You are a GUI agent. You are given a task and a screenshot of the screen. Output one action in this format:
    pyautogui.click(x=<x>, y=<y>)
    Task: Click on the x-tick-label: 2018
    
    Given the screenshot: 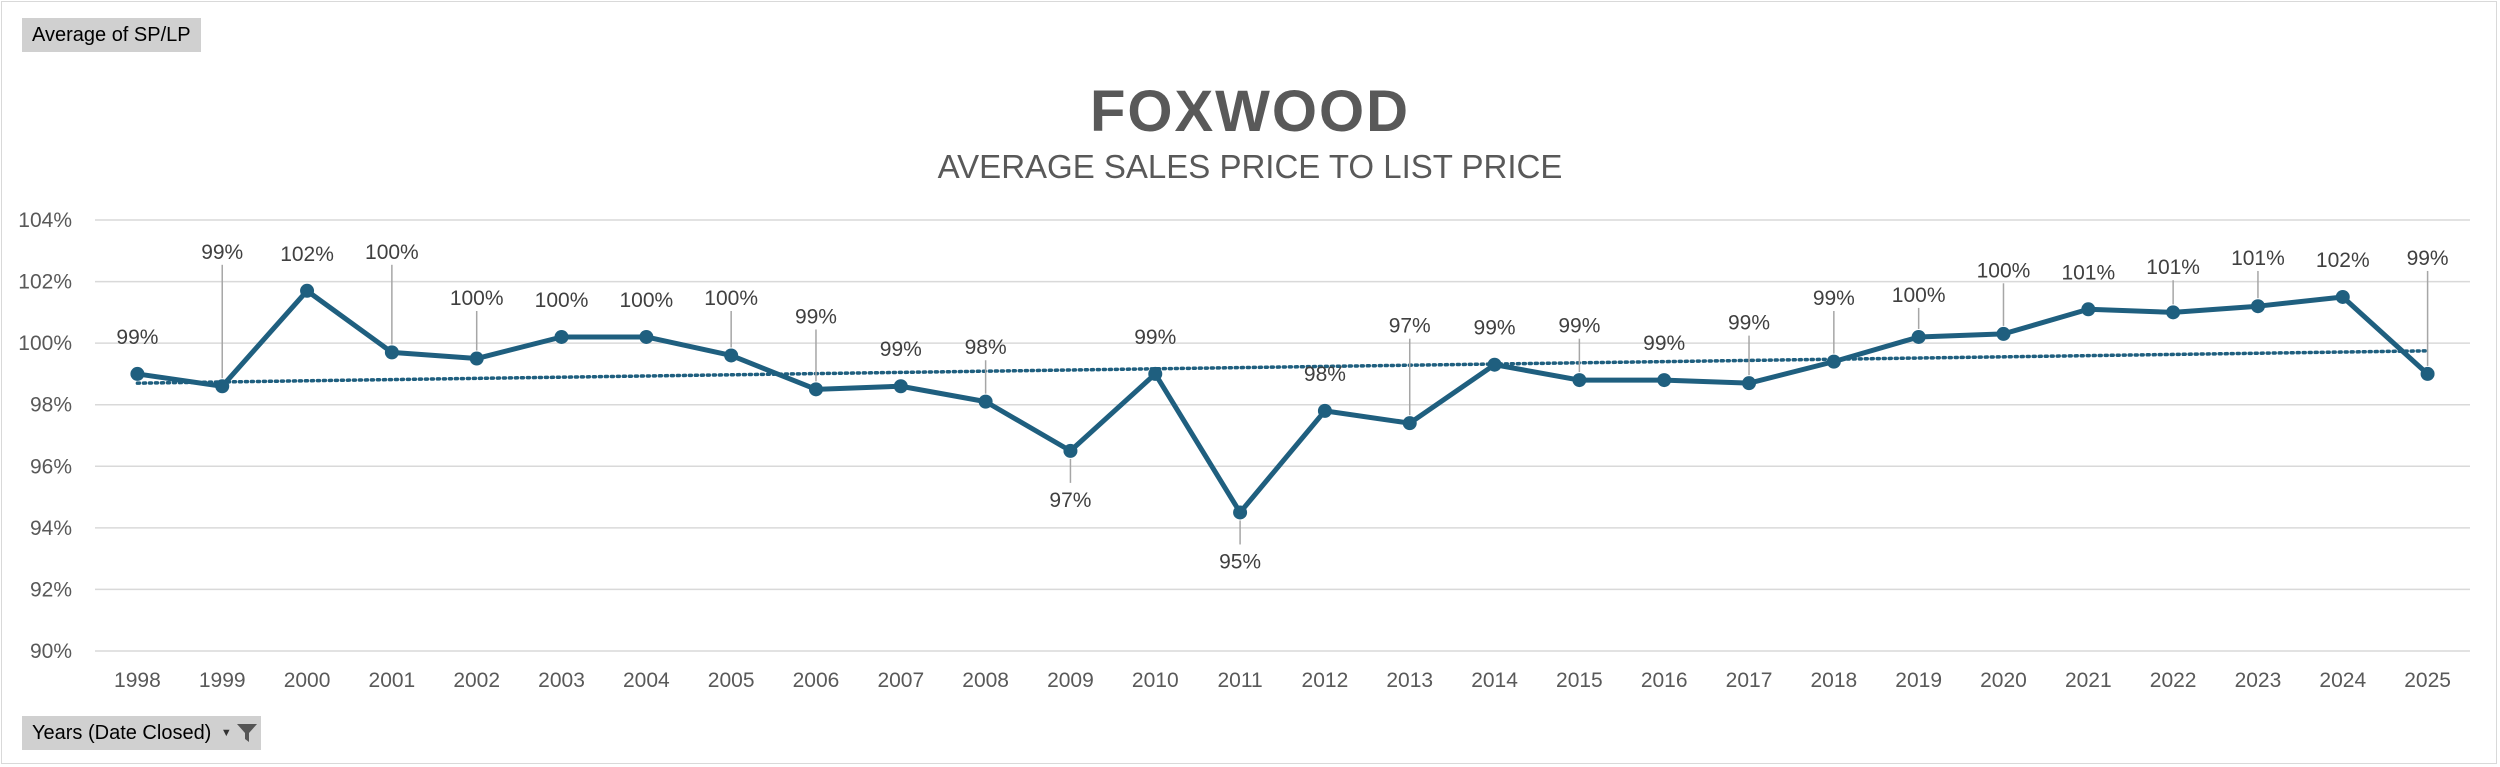 What is the action you would take?
    pyautogui.click(x=1833, y=680)
    